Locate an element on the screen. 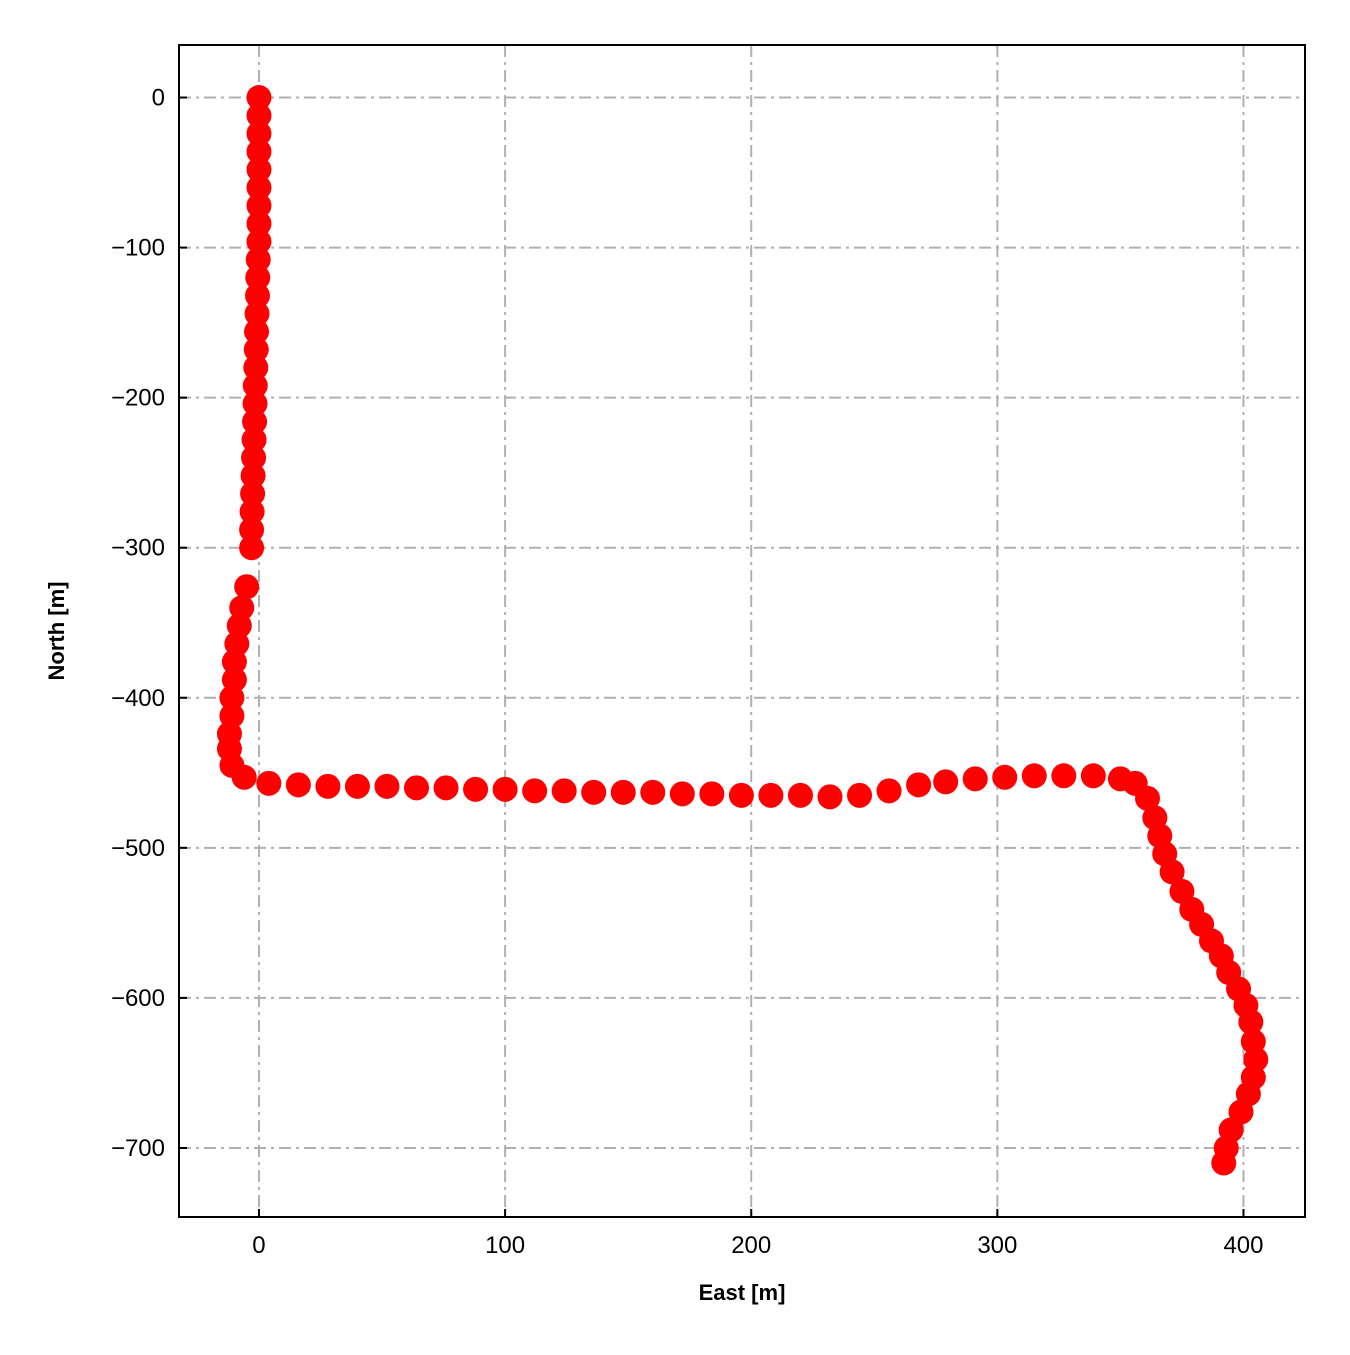 The height and width of the screenshot is (1355, 1350). y-tick-label: −400 is located at coordinates (138, 698).